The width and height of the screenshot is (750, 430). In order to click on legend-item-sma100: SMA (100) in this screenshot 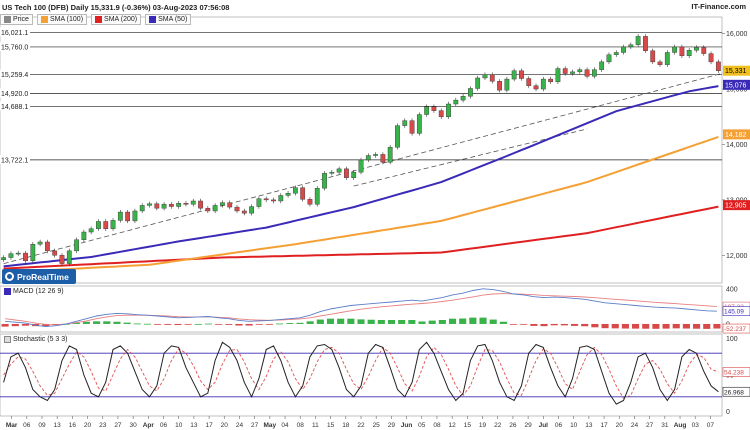, I will do `click(62, 19)`.